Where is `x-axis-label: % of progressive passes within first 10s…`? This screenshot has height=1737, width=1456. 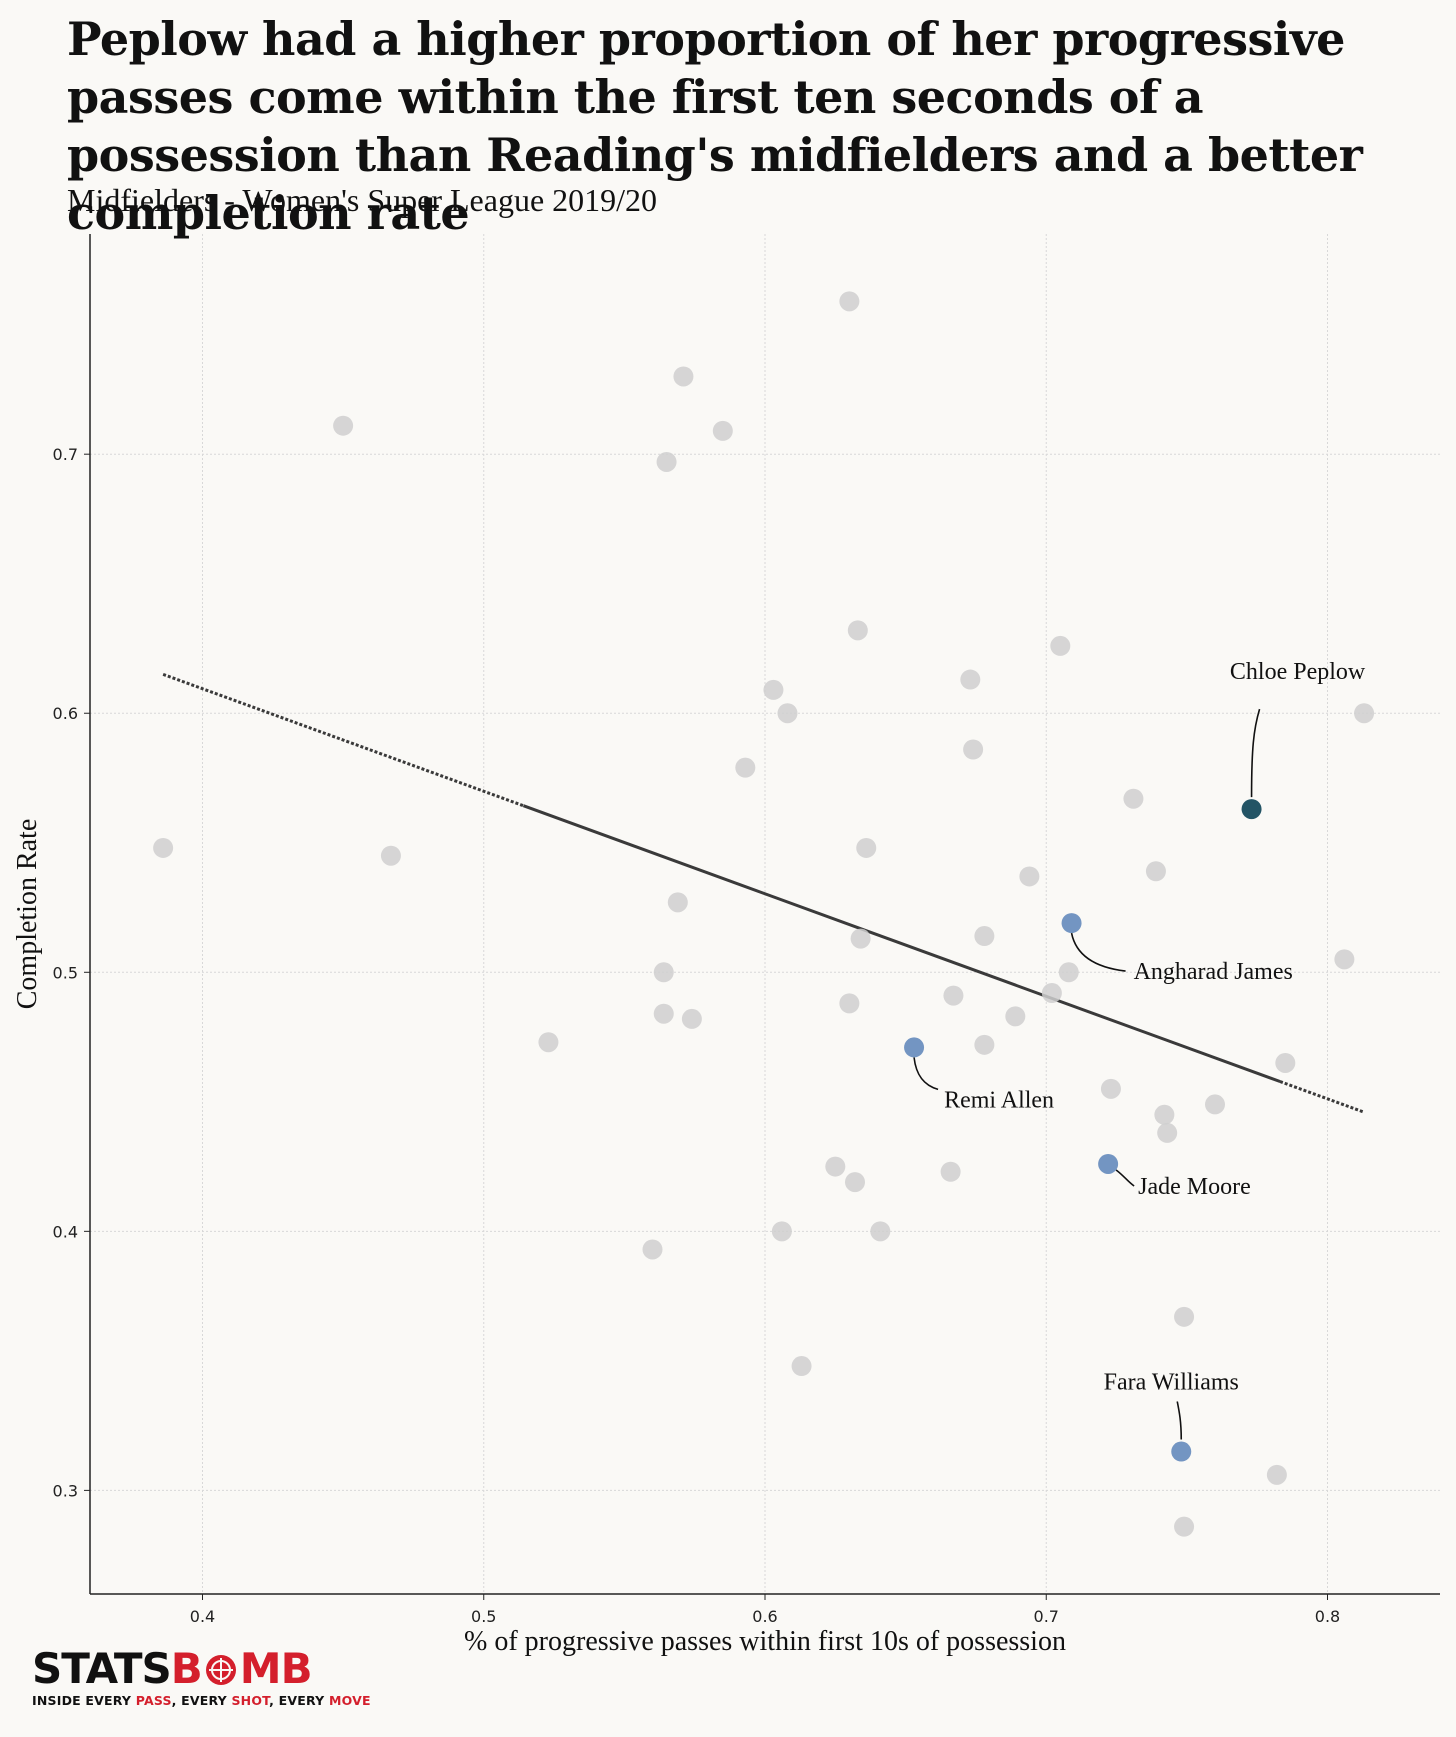 x-axis-label: % of progressive passes within first 10s… is located at coordinates (765, 1641).